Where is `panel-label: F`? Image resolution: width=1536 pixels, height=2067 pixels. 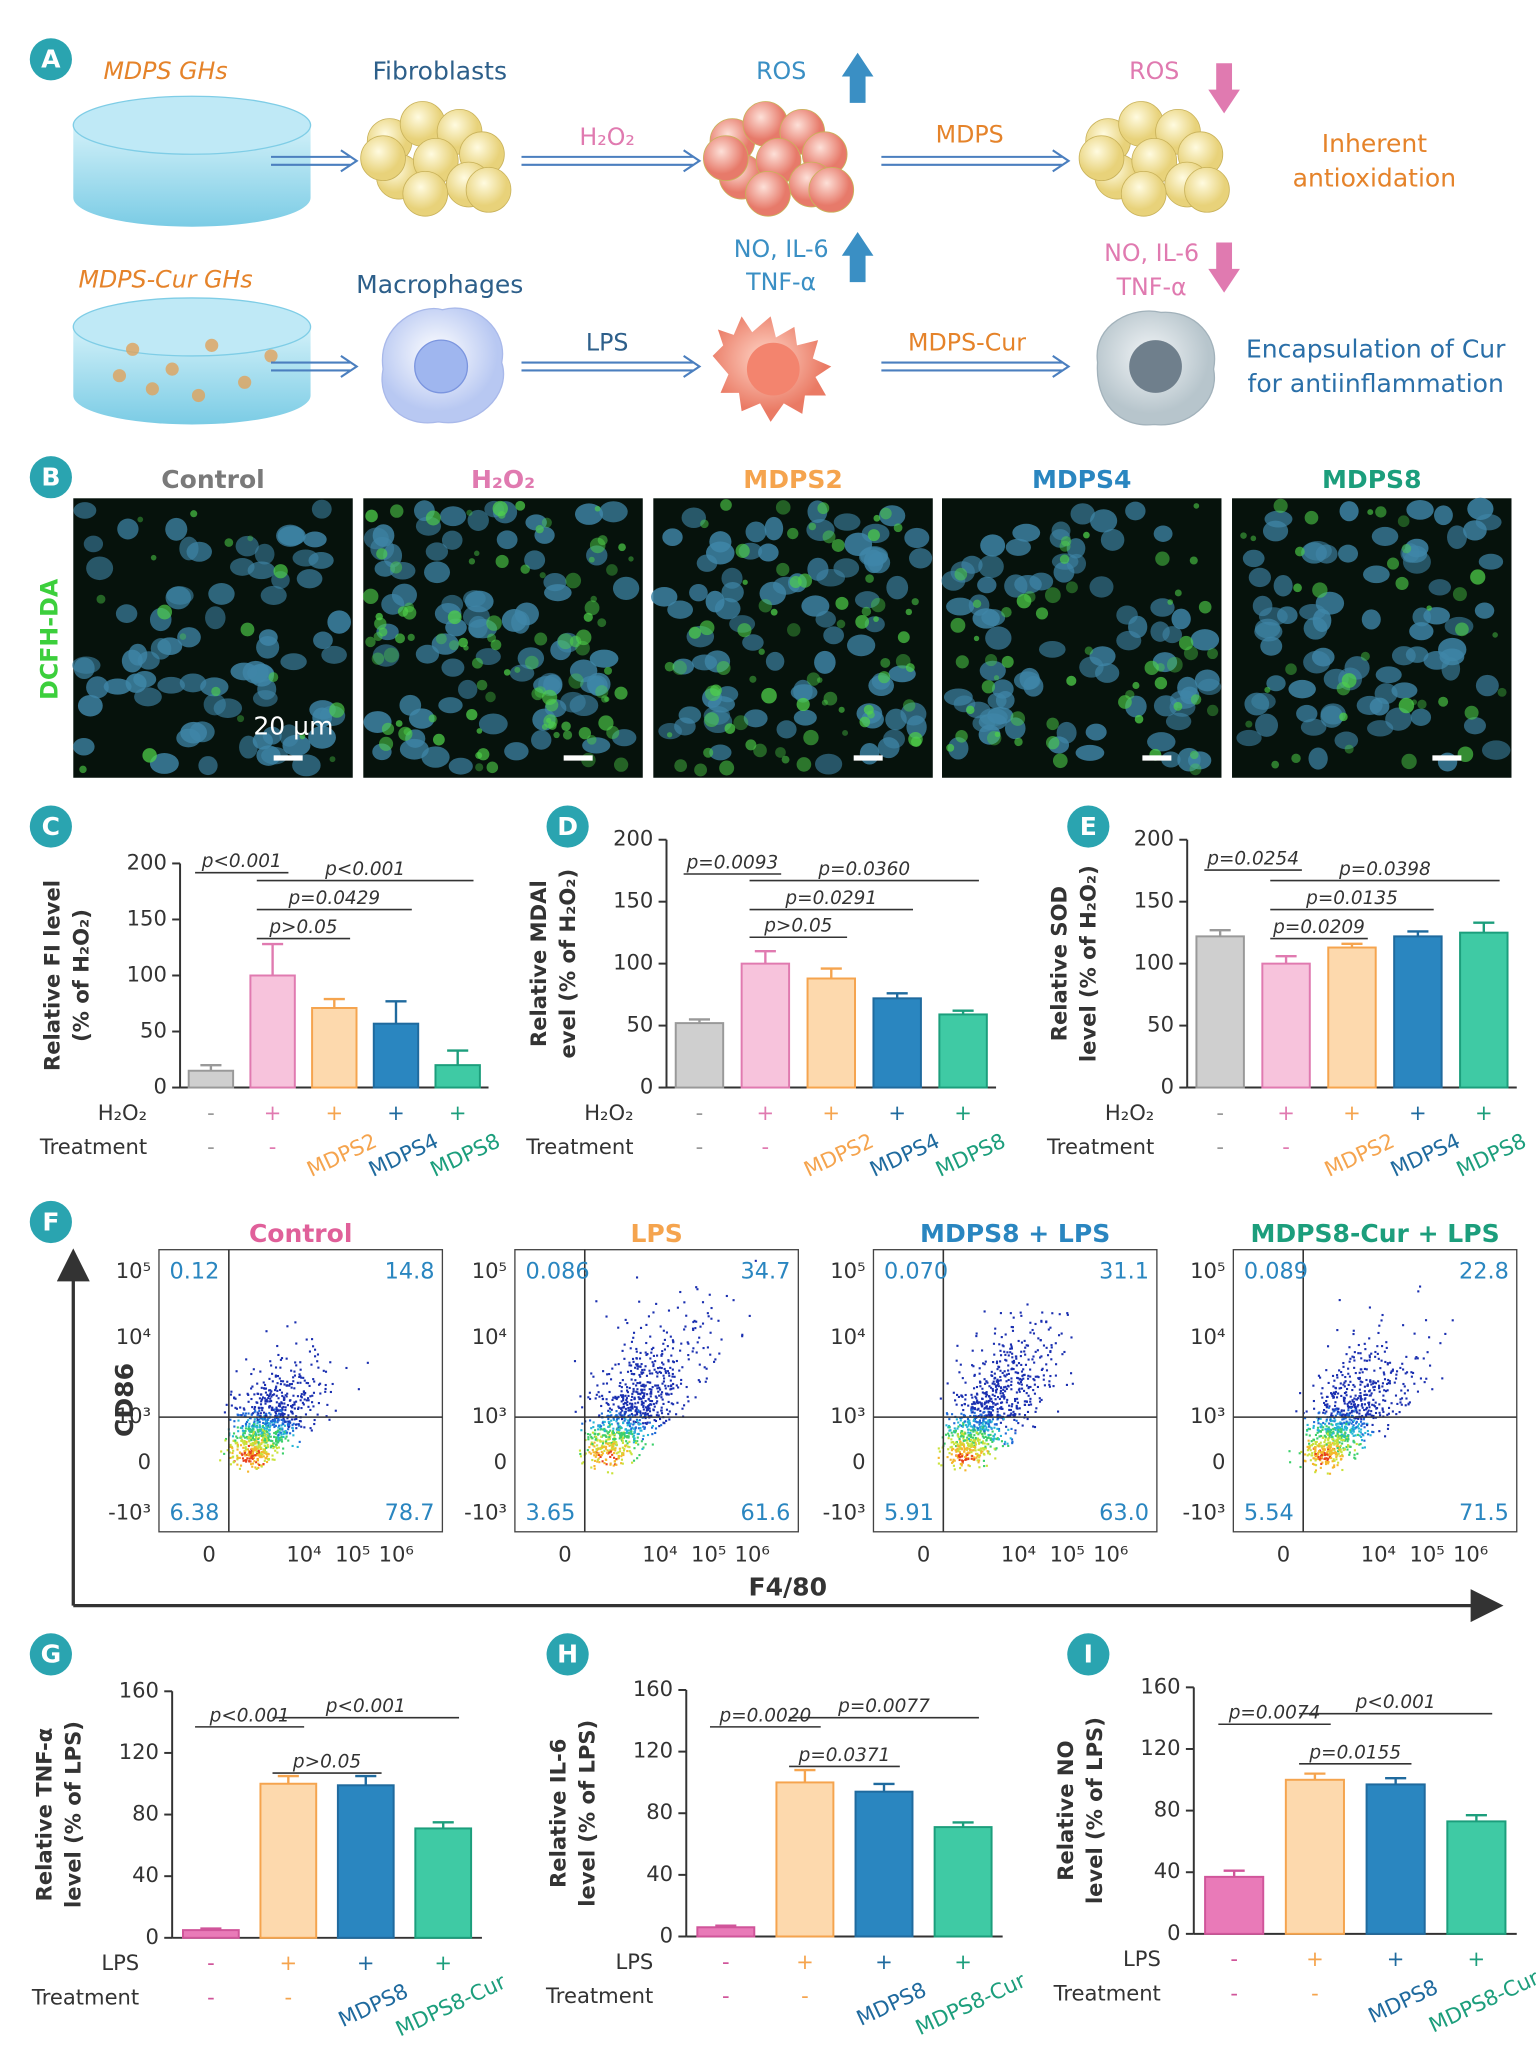
panel-label: F is located at coordinates (50, 1221).